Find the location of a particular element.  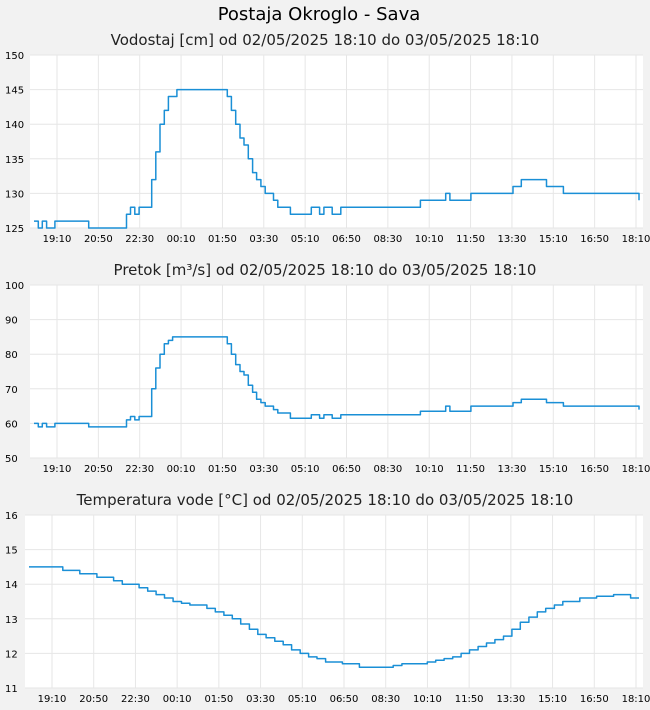

y-tick-label: 16 is located at coordinates (11, 516).